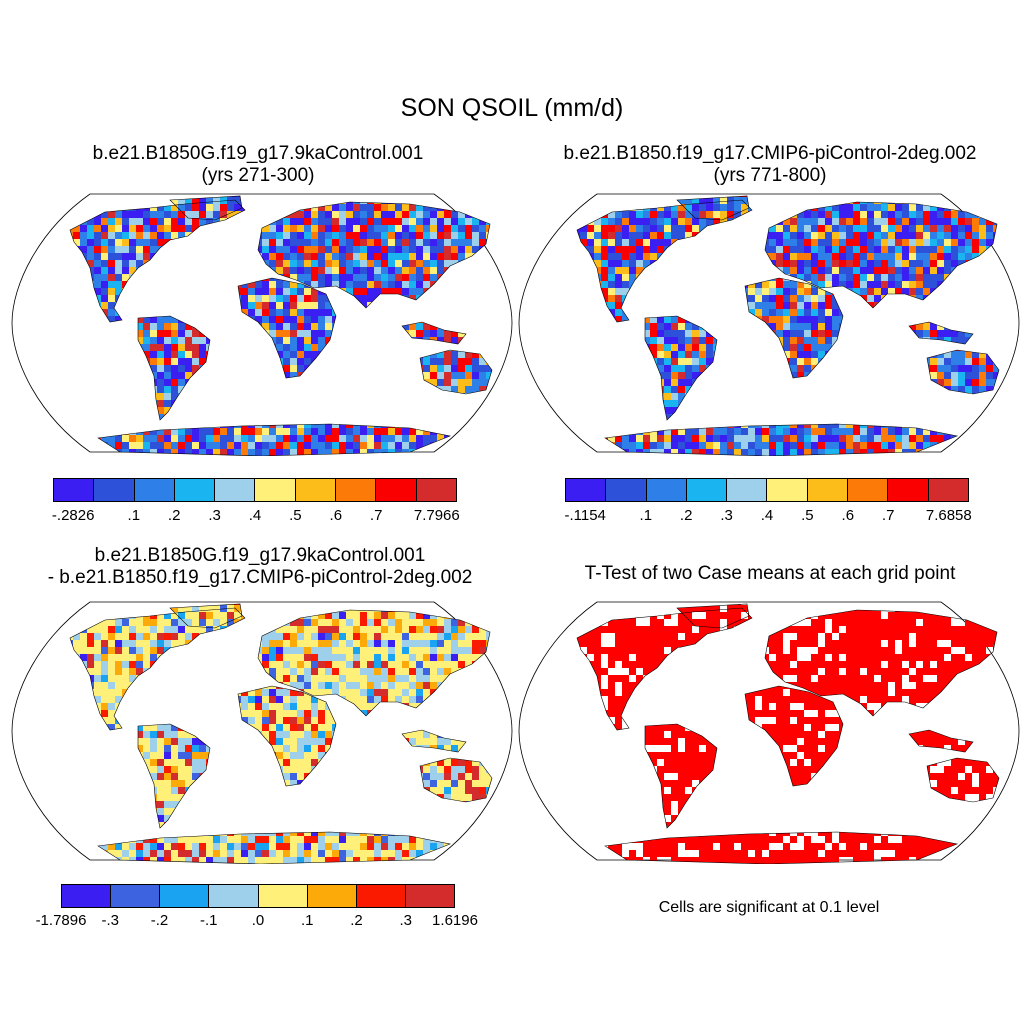  Describe the element at coordinates (585, 515) in the screenshot. I see `colorbar-tick-label: -.1154` at that location.